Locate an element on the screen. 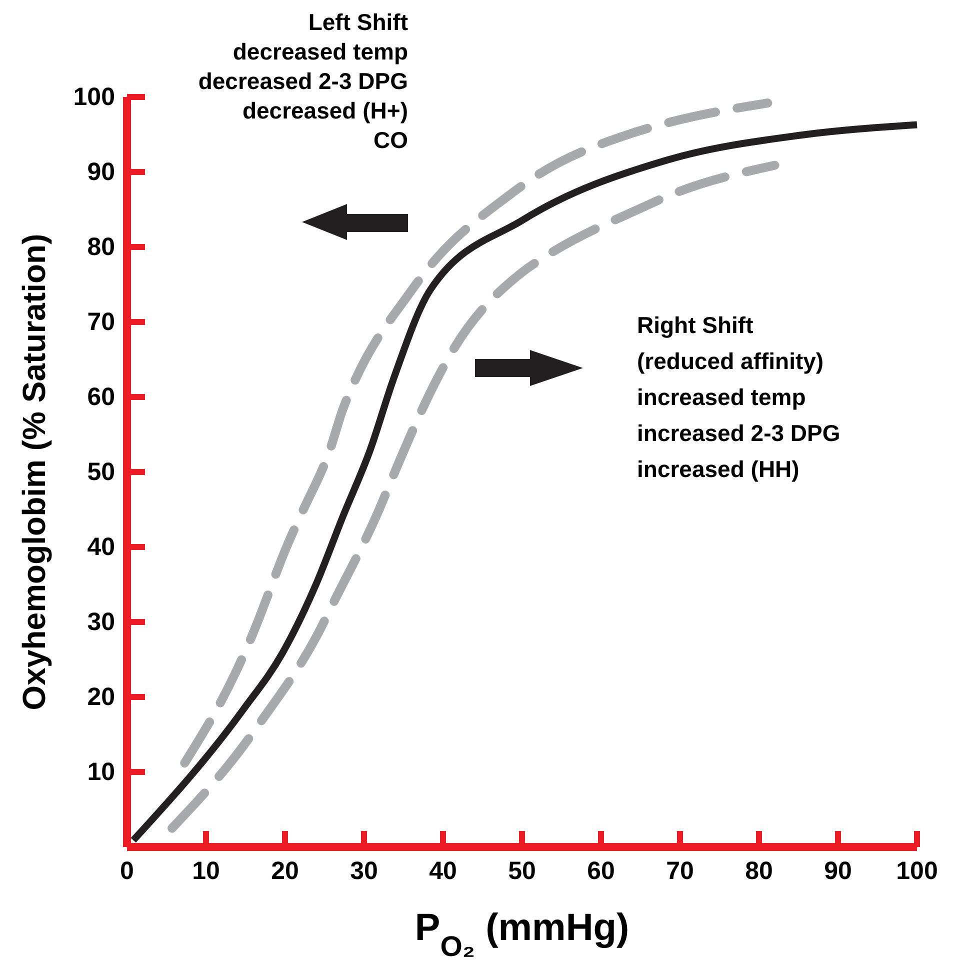 The width and height of the screenshot is (955, 963). annotation: Left Shift decreased temp decreased 2-3 DPG decreased (H+) CO is located at coordinates (303, 81).